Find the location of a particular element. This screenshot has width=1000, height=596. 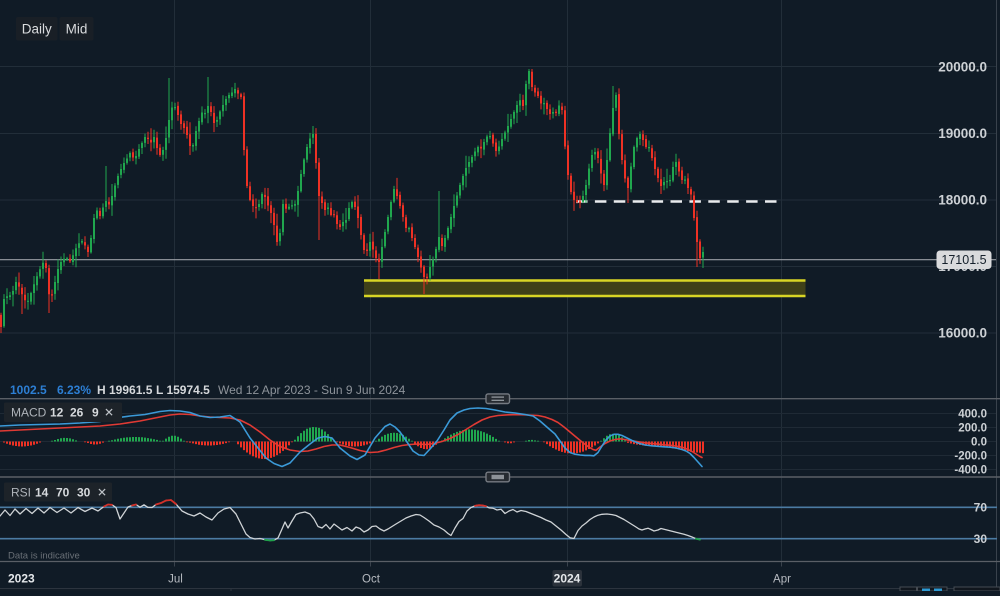

svg-text: 0.0 is located at coordinates (979, 443).